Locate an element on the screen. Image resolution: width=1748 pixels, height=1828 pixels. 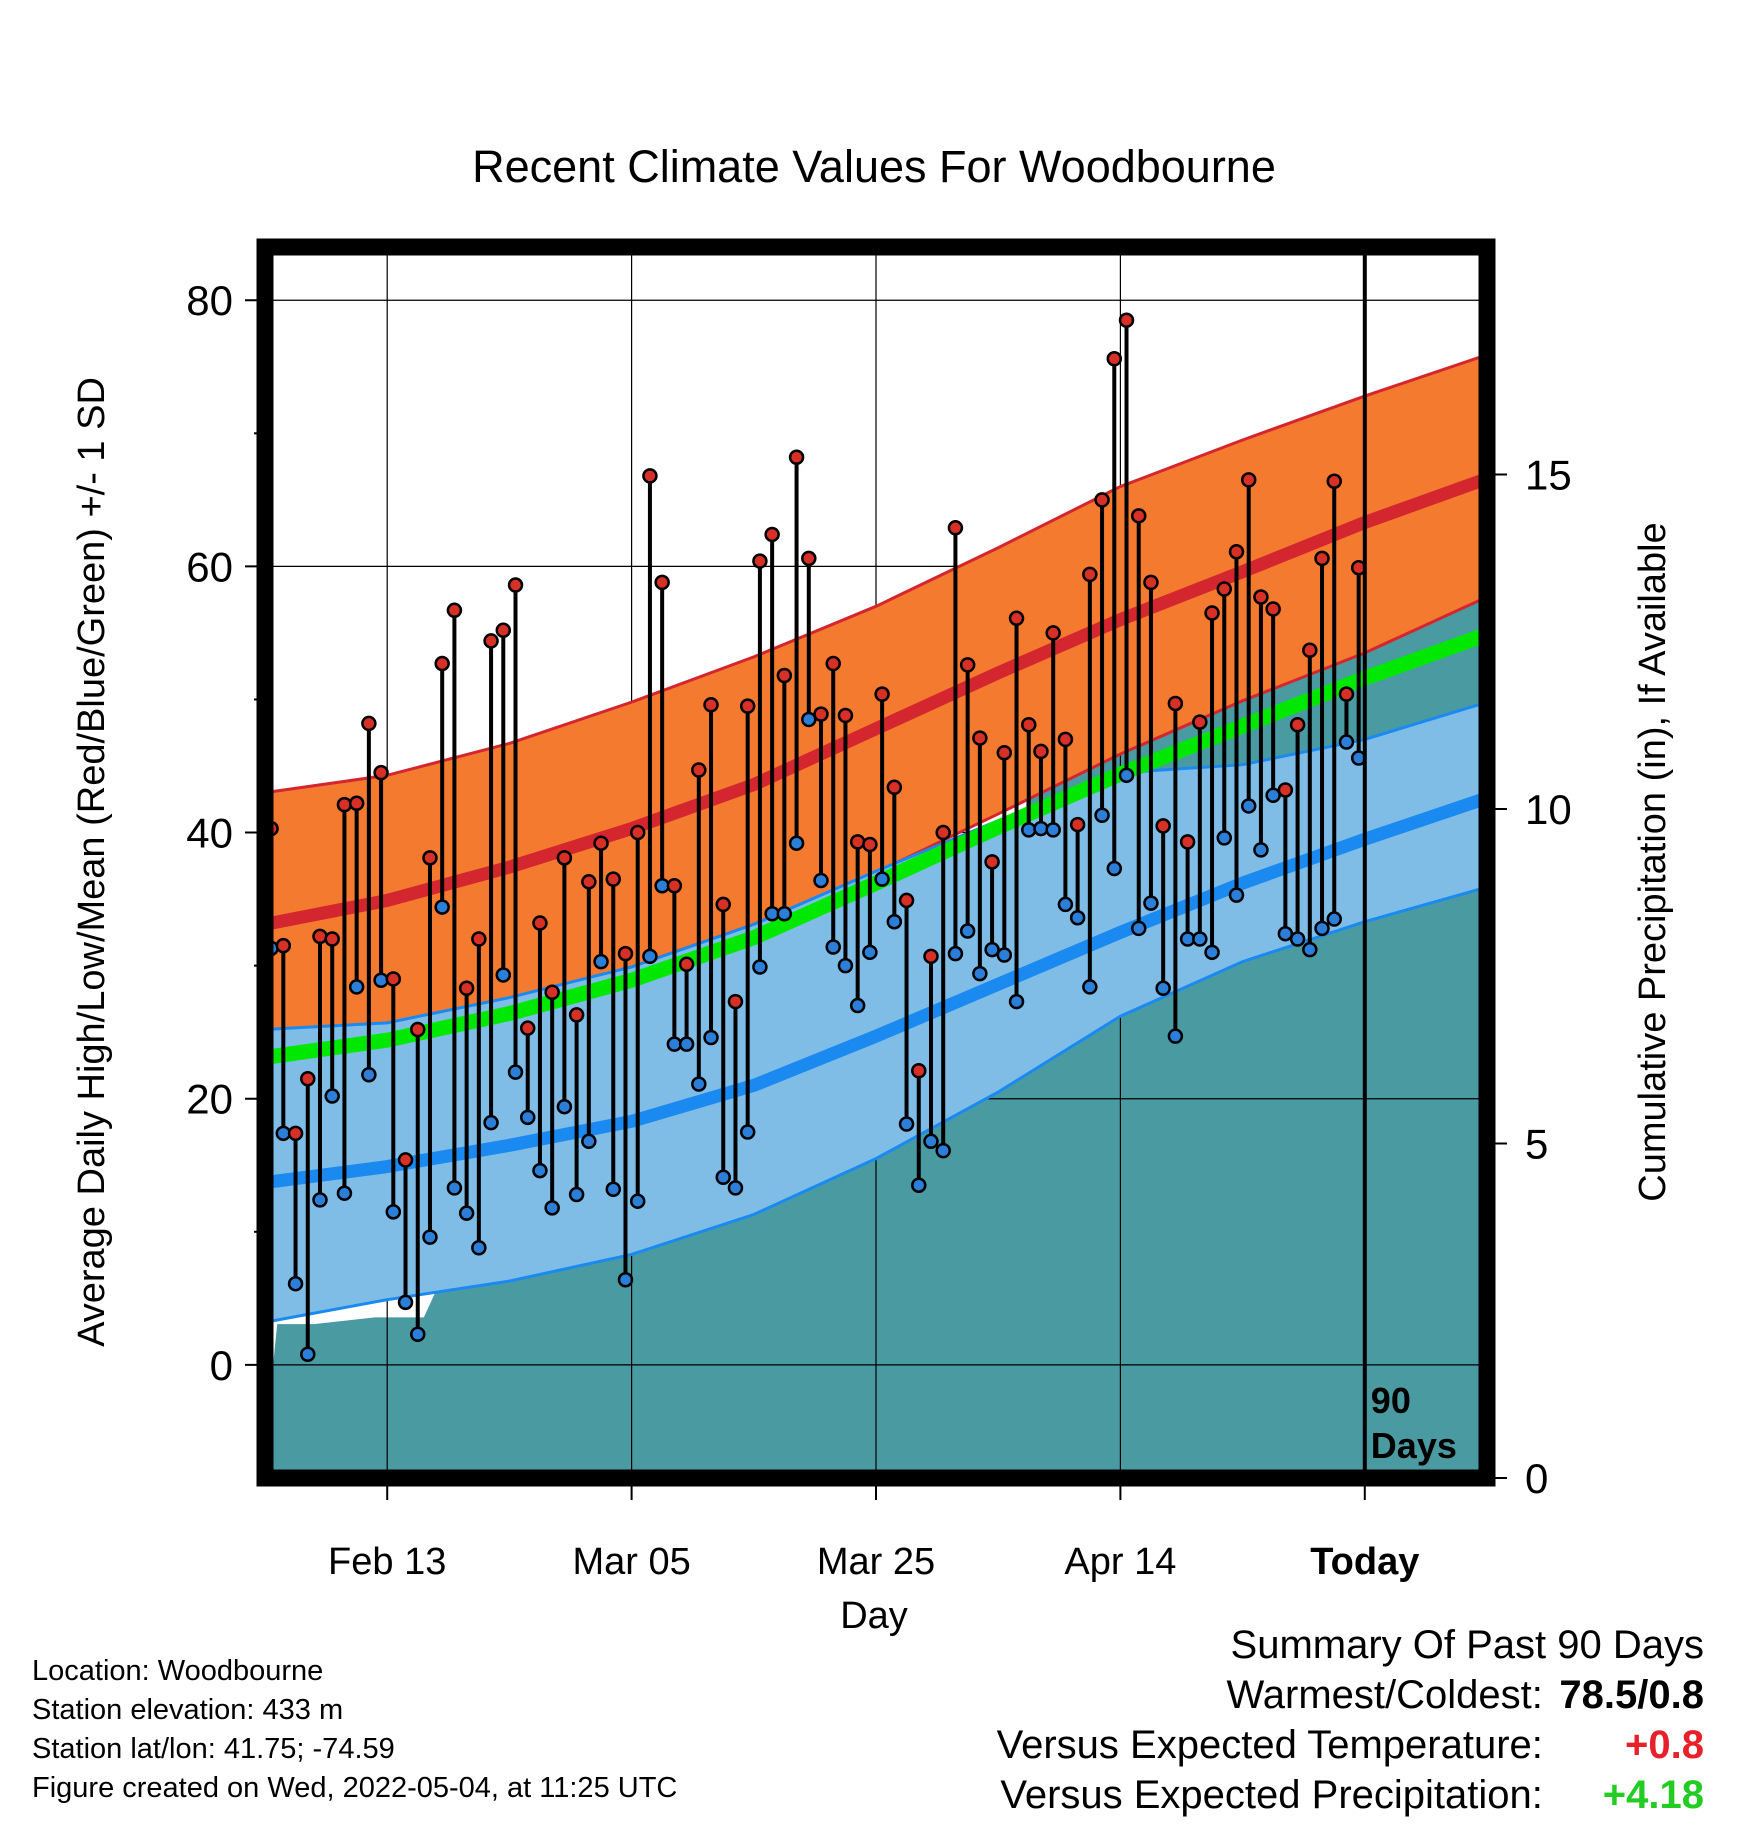
x-tick-label: Mar 25 is located at coordinates (876, 1562).